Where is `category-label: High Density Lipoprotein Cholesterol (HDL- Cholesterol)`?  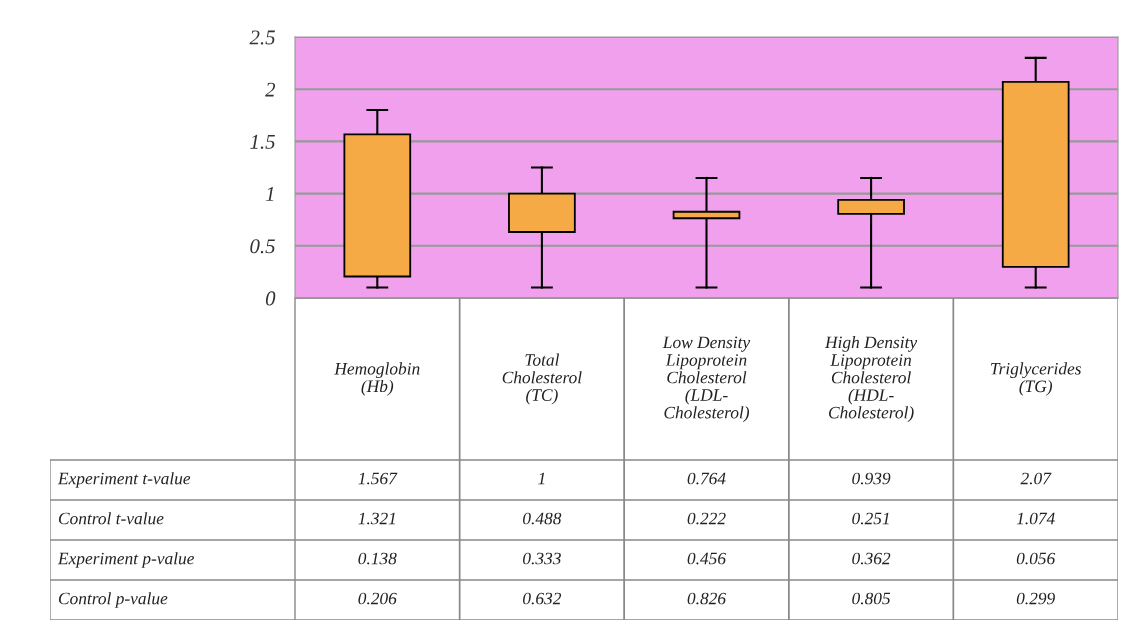
category-label: High Density Lipoprotein Cholesterol (HDL- Cholesterol) is located at coordinates (871, 379).